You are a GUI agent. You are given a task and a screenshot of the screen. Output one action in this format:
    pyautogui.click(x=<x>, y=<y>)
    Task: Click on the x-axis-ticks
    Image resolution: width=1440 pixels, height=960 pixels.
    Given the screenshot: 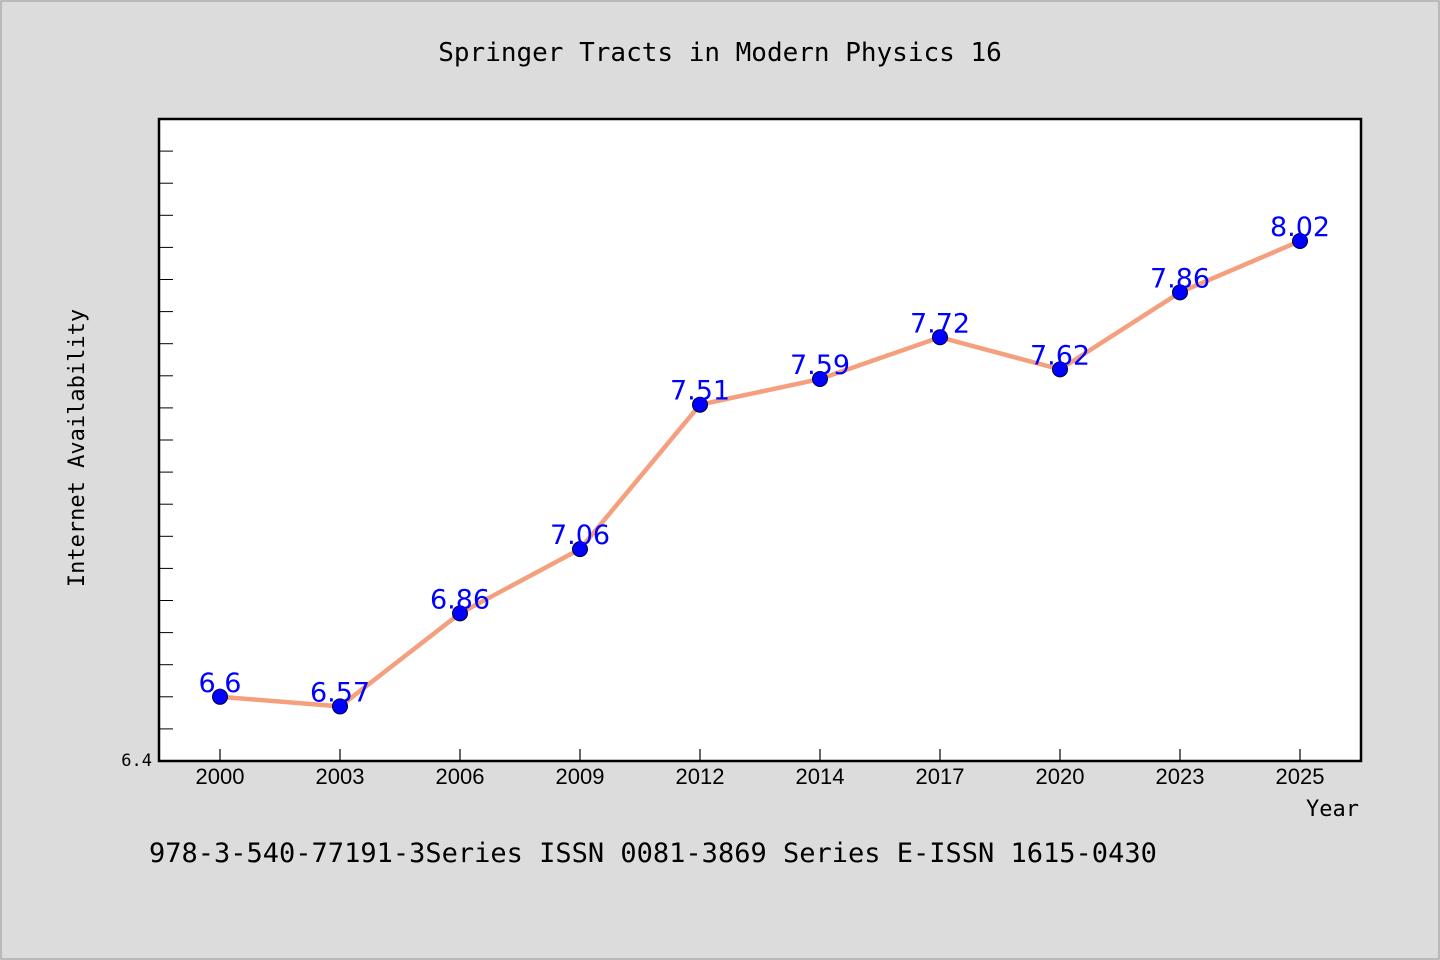 What is the action you would take?
    pyautogui.click(x=760, y=755)
    